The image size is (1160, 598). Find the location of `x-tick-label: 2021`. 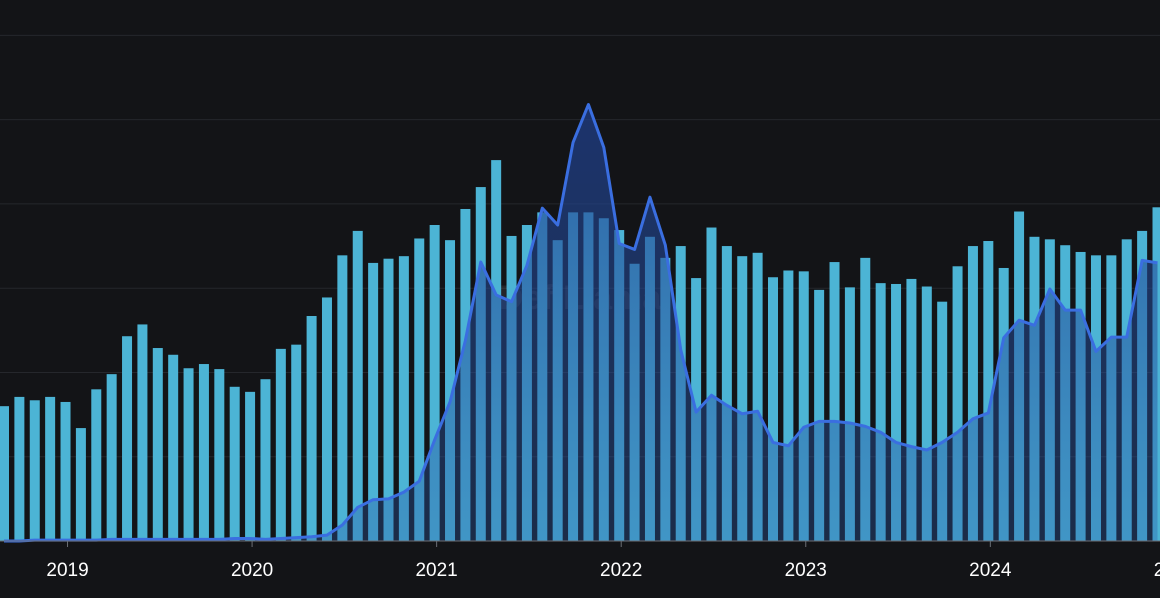

x-tick-label: 2021 is located at coordinates (436, 570).